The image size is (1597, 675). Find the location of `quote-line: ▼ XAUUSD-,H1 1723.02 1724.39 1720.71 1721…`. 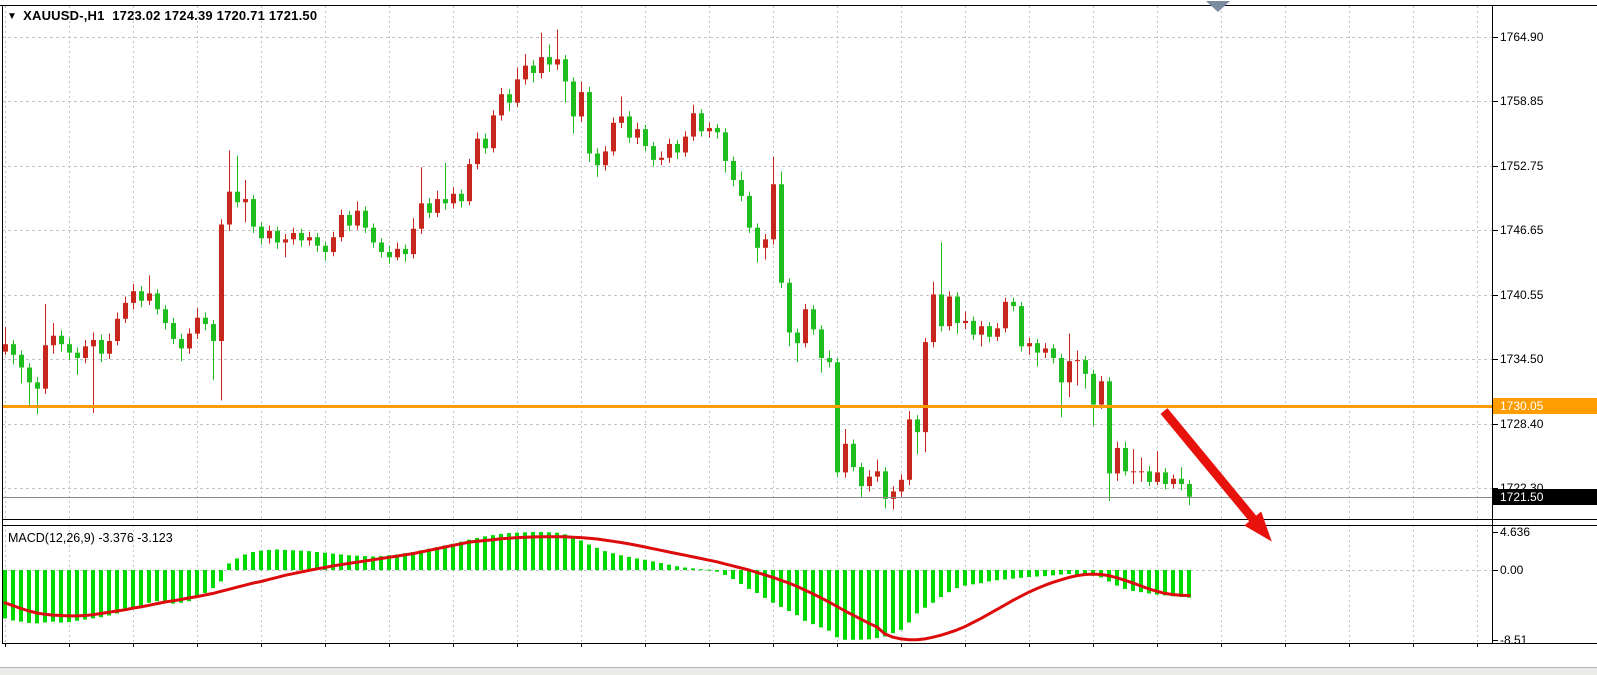

quote-line: ▼ XAUUSD-,H1 1723.02 1724.39 1720.71 1721… is located at coordinates (162, 15).